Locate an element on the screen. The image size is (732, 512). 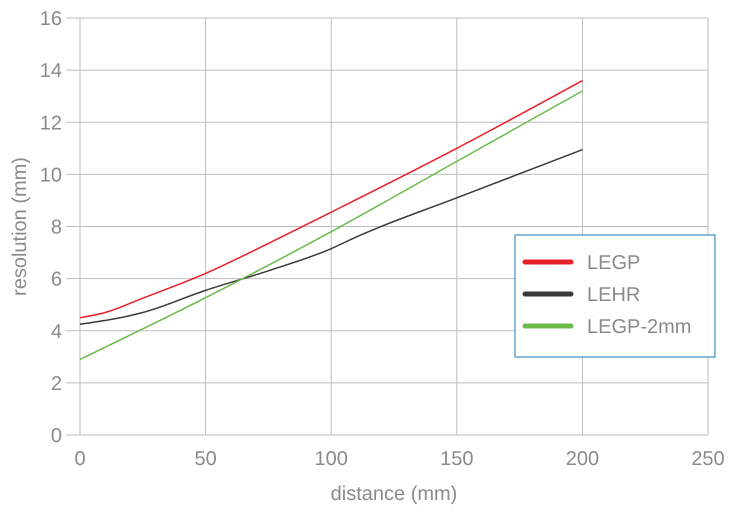
x-tick-label: 150 is located at coordinates (457, 459).